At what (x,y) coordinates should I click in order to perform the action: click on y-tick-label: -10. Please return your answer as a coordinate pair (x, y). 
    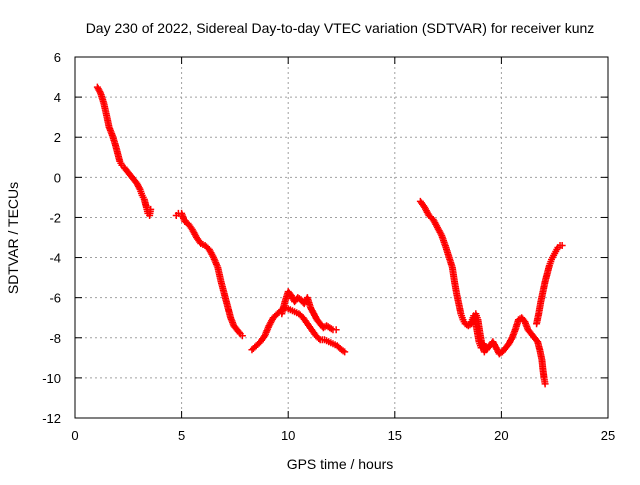
    Looking at the image, I should click on (51, 378).